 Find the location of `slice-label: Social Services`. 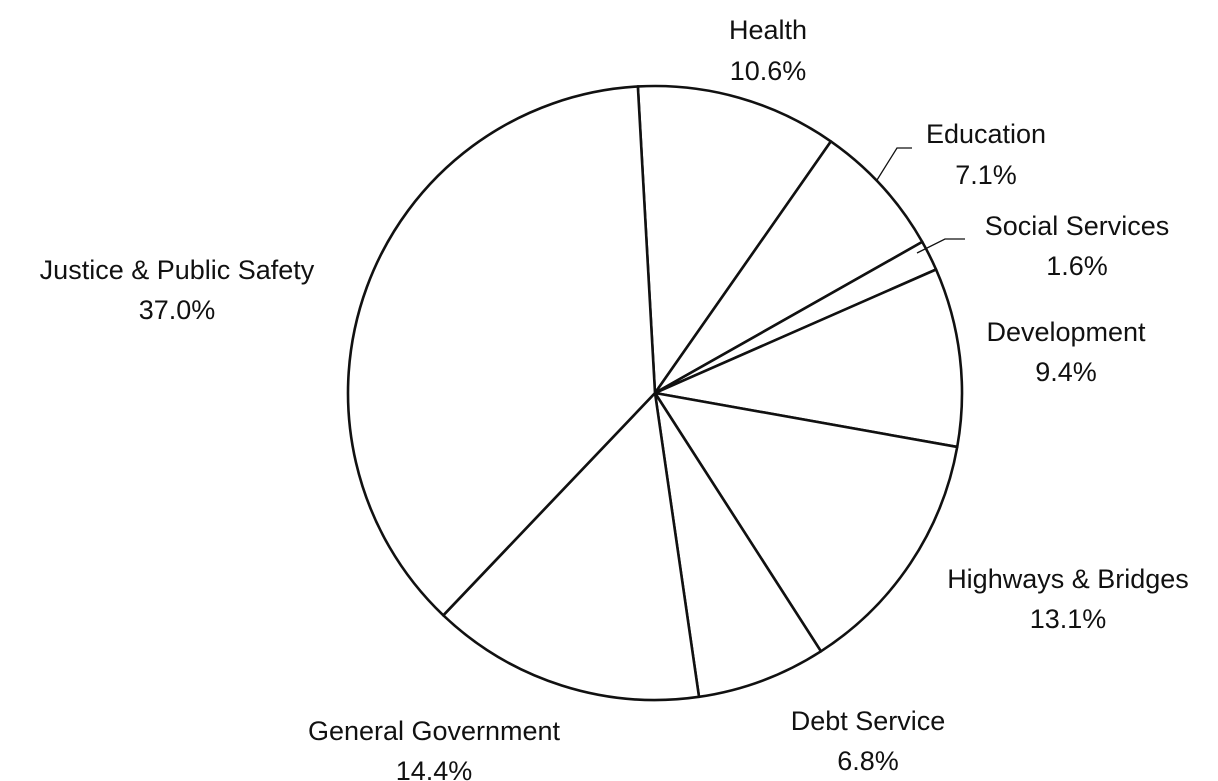

slice-label: Social Services is located at coordinates (1077, 226).